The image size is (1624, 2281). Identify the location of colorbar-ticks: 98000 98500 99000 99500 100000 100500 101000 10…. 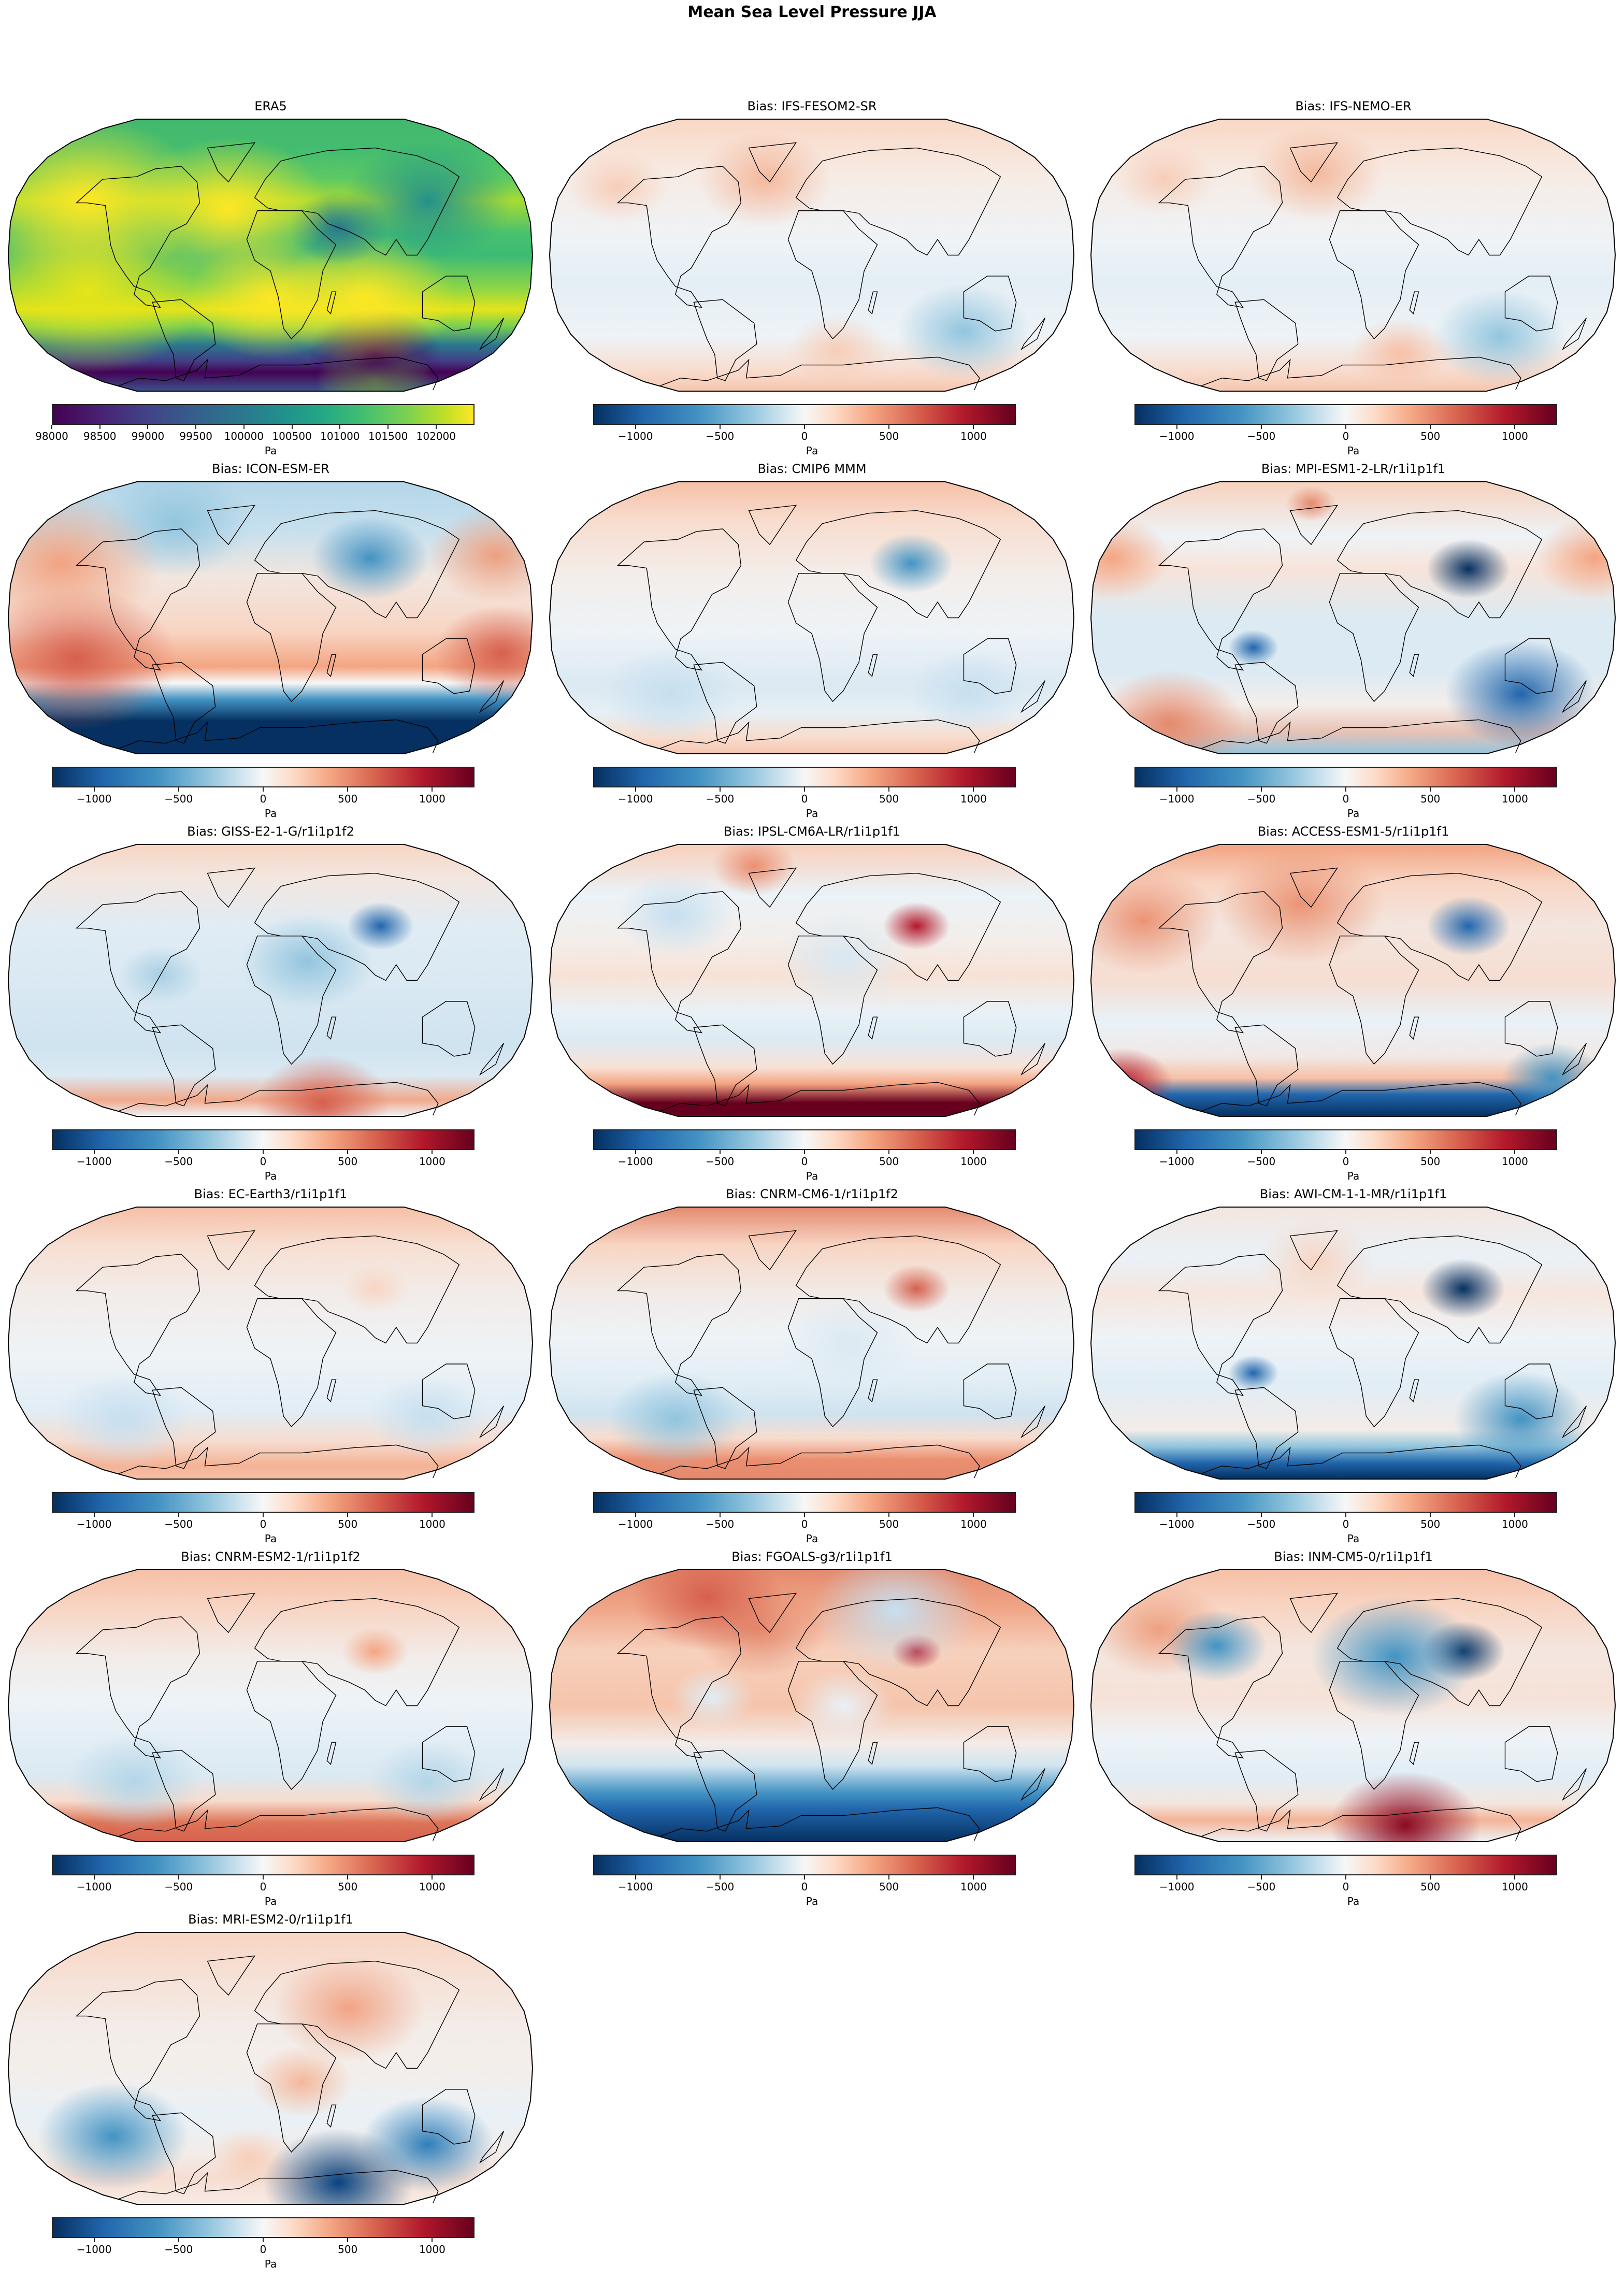
(255, 435).